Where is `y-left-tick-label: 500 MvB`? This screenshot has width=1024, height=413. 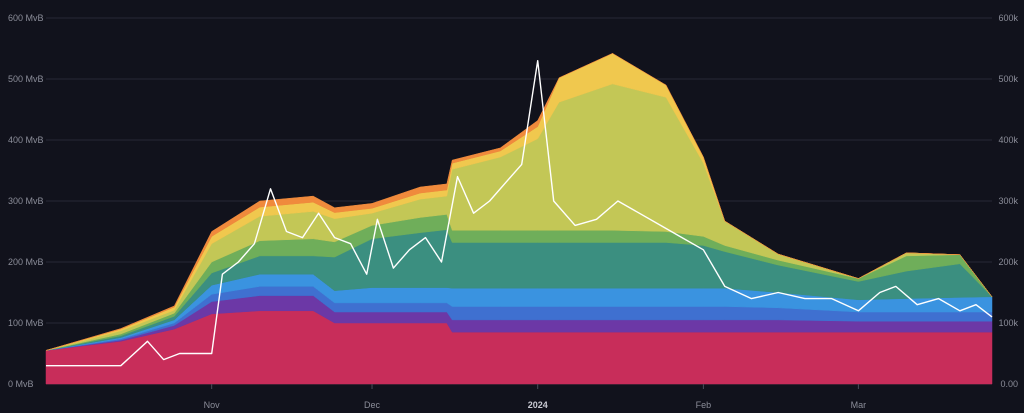 y-left-tick-label: 500 MvB is located at coordinates (26, 79).